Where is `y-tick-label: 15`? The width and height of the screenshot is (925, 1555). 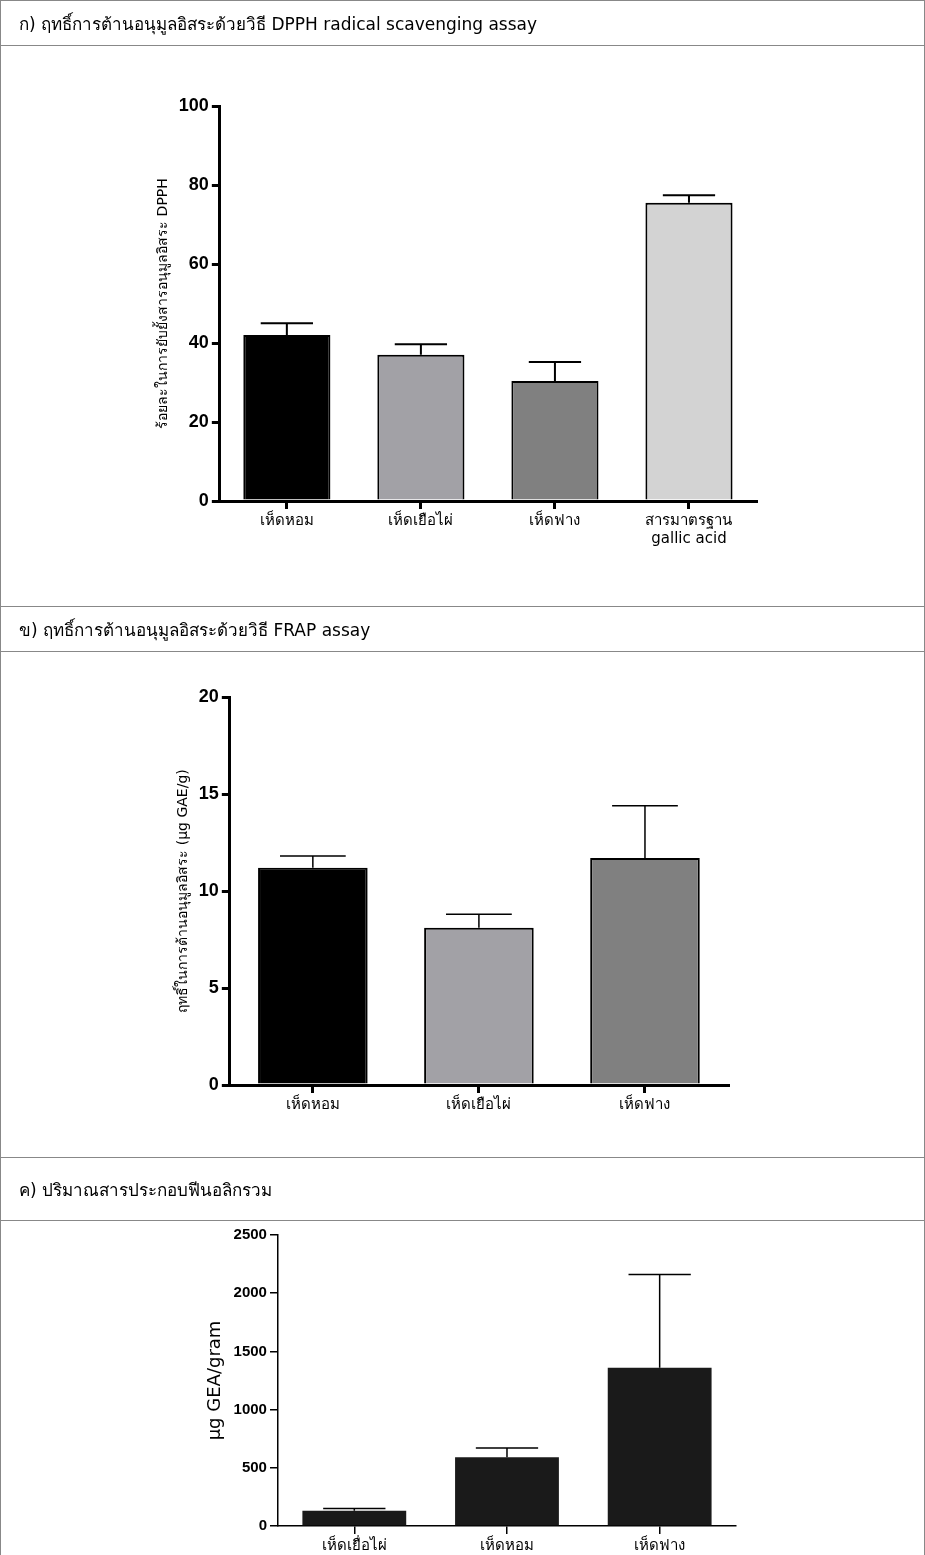
y-tick-label: 15 is located at coordinates (208, 792).